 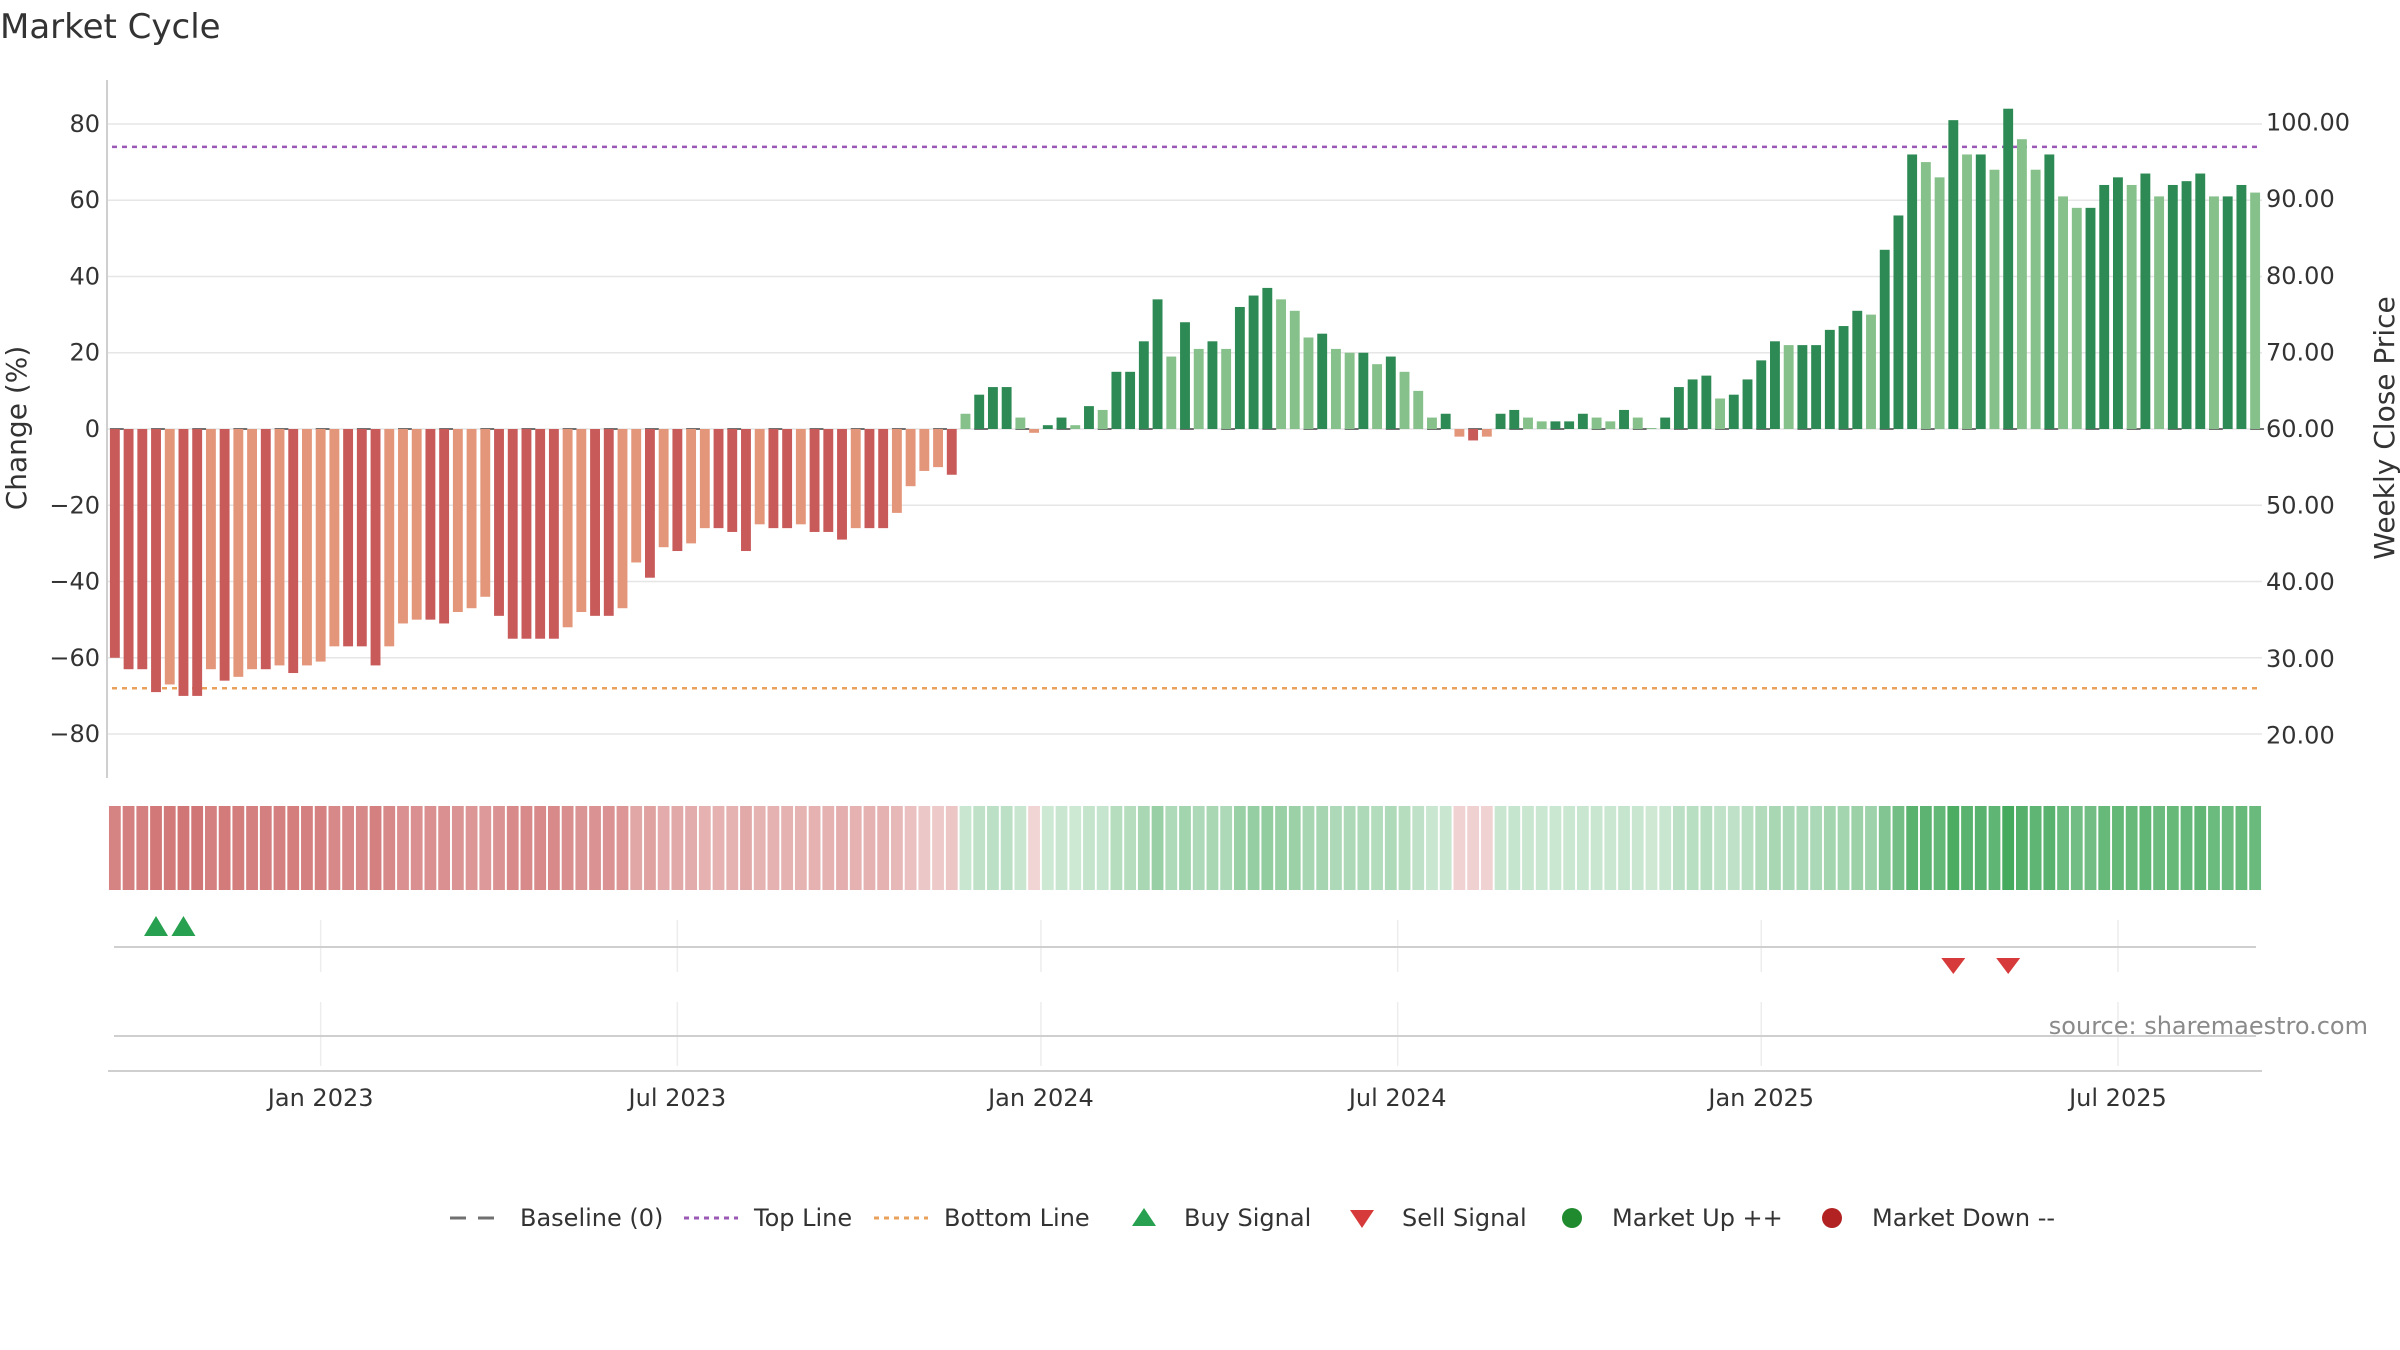 I want to click on source-label: source: sharemaestro.com, so click(x=2208, y=1026).